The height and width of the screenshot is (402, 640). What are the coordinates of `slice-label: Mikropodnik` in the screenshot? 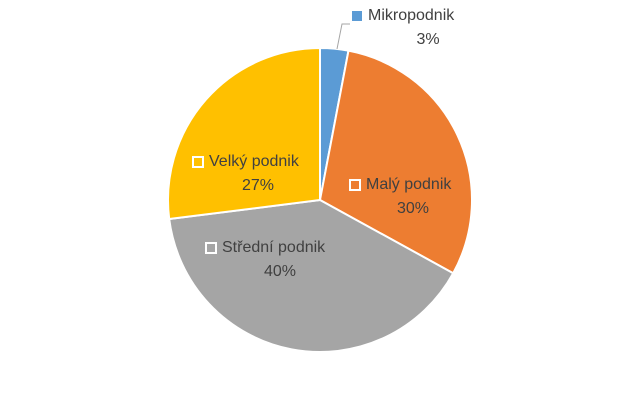 It's located at (411, 15).